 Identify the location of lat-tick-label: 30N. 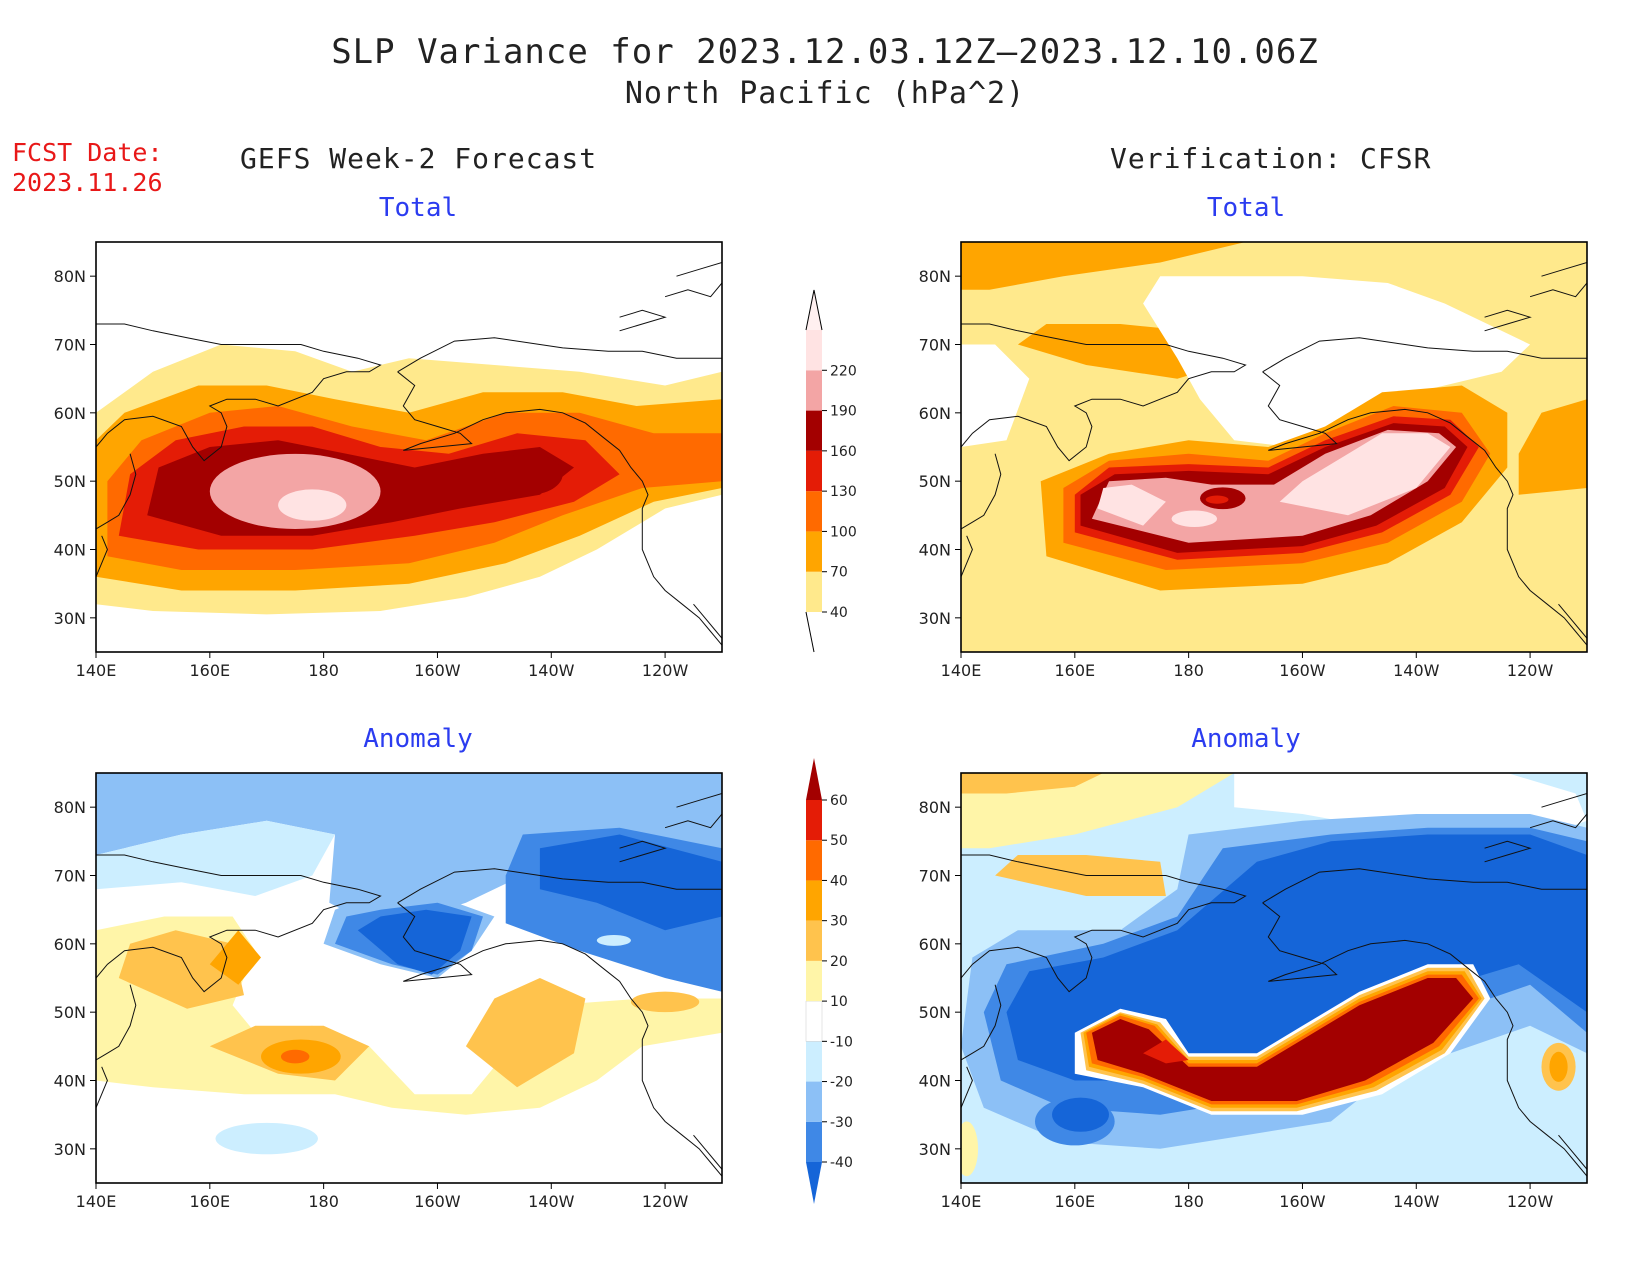
(935, 1149).